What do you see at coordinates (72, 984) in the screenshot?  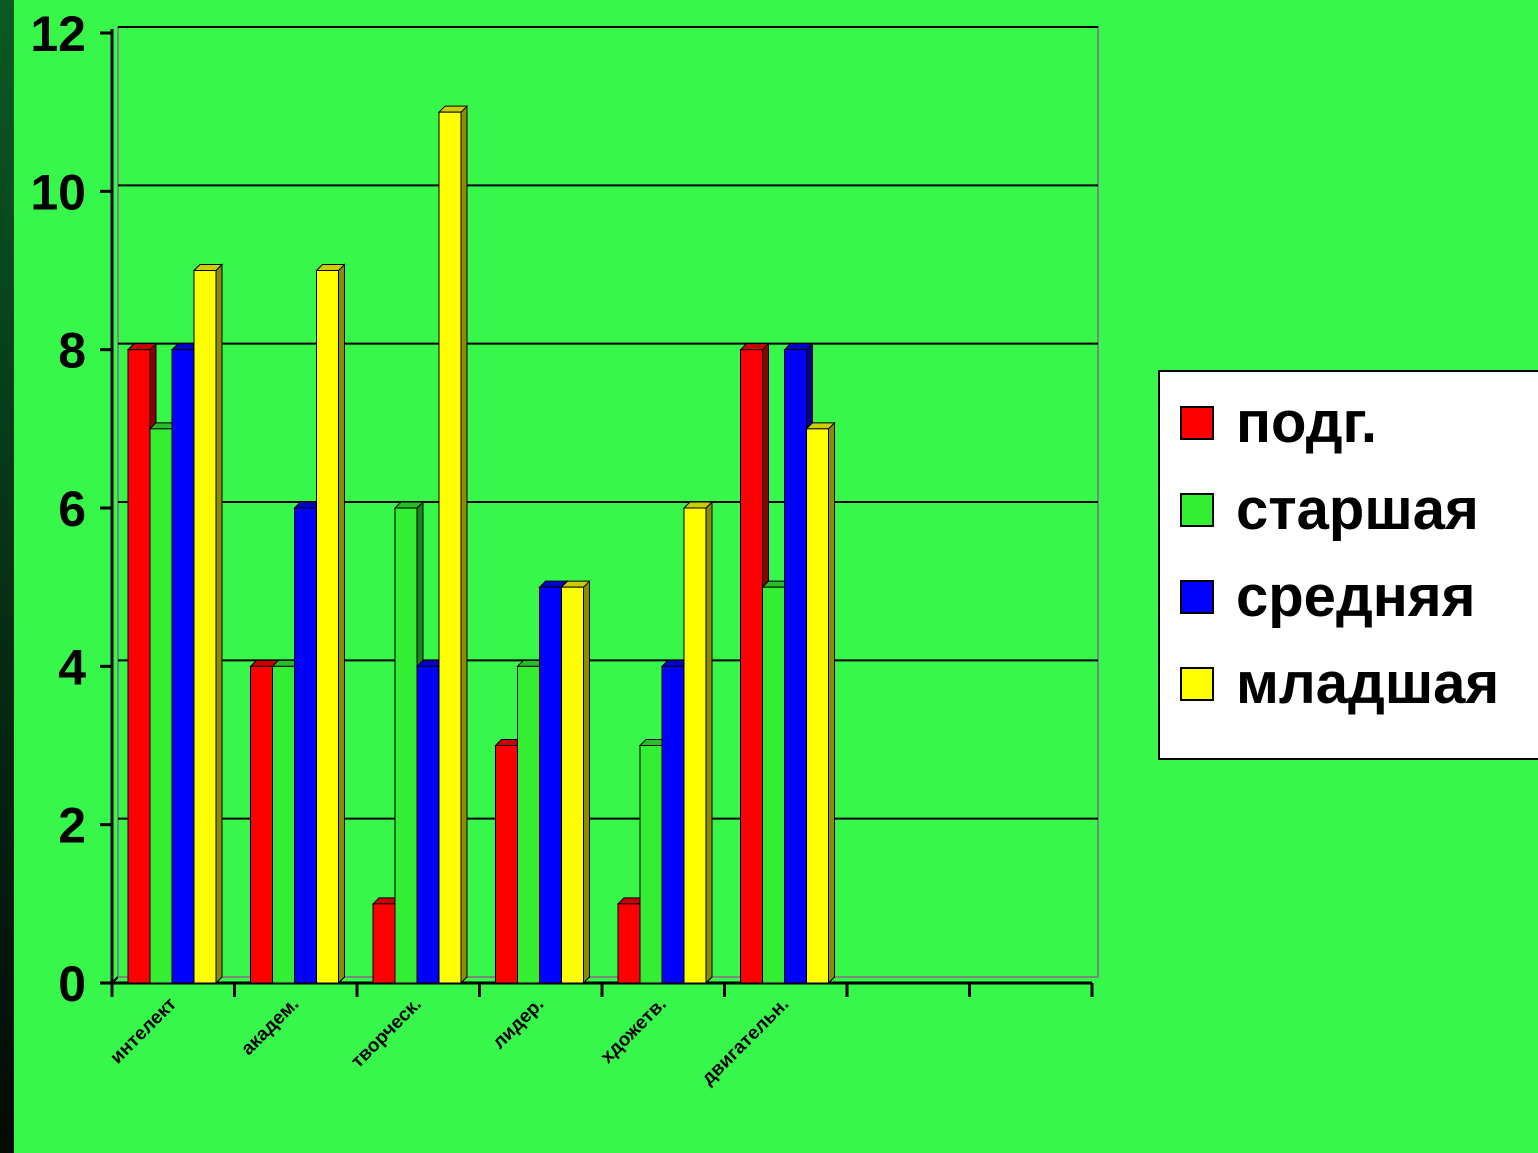 I see `y-tick-label: 0` at bounding box center [72, 984].